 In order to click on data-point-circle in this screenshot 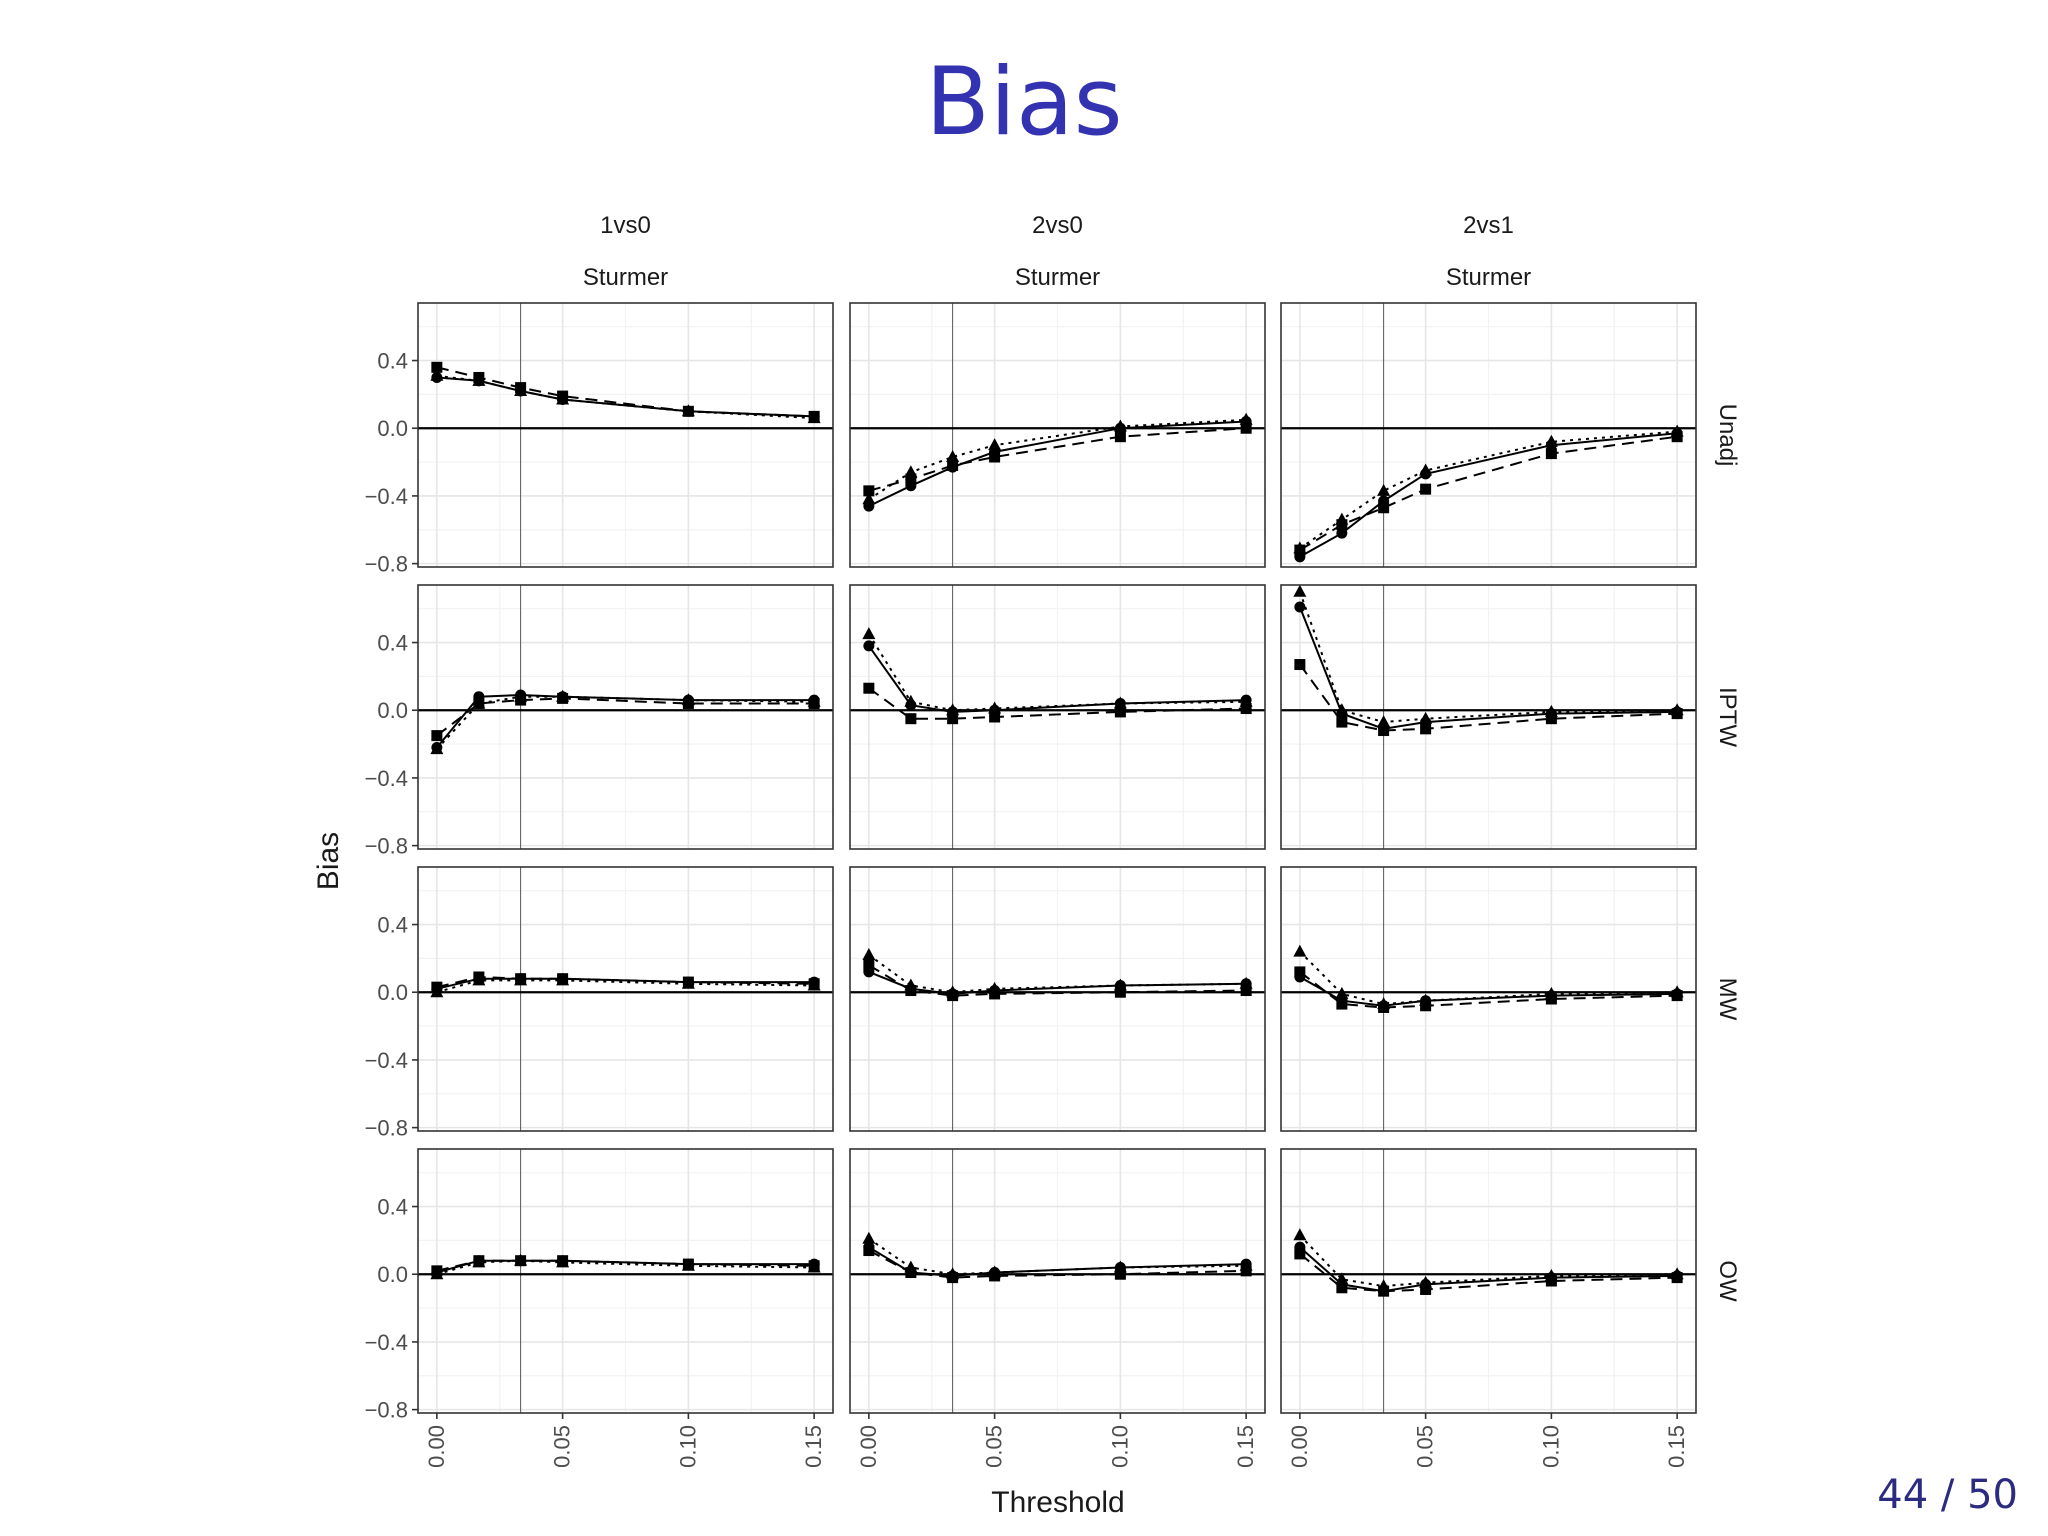, I will do `click(1342, 533)`.